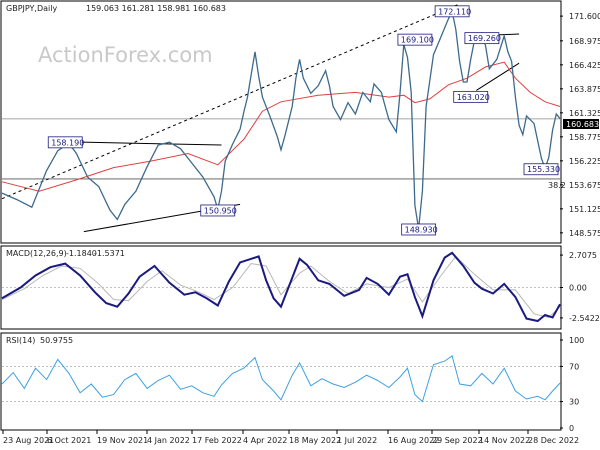 This screenshot has width=600, height=450. What do you see at coordinates (584, 113) in the screenshot?
I see `price-tick-label: 161.325` at bounding box center [584, 113].